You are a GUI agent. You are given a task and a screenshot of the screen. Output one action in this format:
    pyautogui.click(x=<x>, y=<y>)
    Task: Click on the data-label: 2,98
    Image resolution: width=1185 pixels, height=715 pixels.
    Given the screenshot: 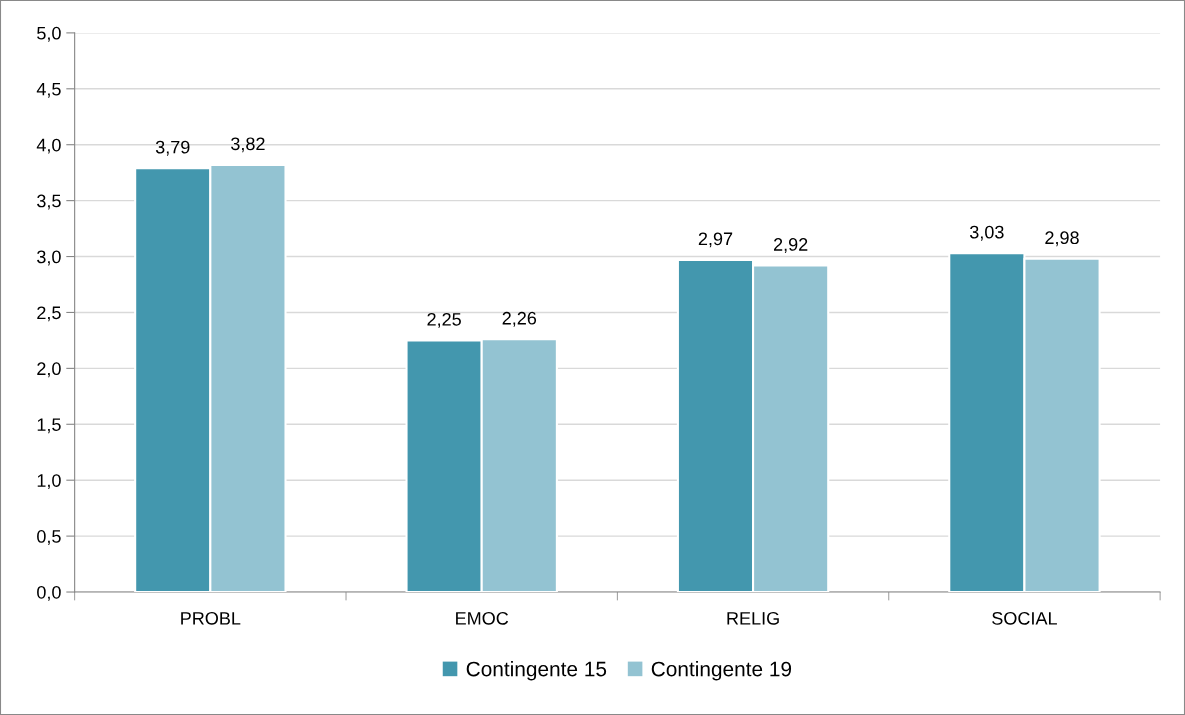 What is the action you would take?
    pyautogui.click(x=1062, y=239)
    